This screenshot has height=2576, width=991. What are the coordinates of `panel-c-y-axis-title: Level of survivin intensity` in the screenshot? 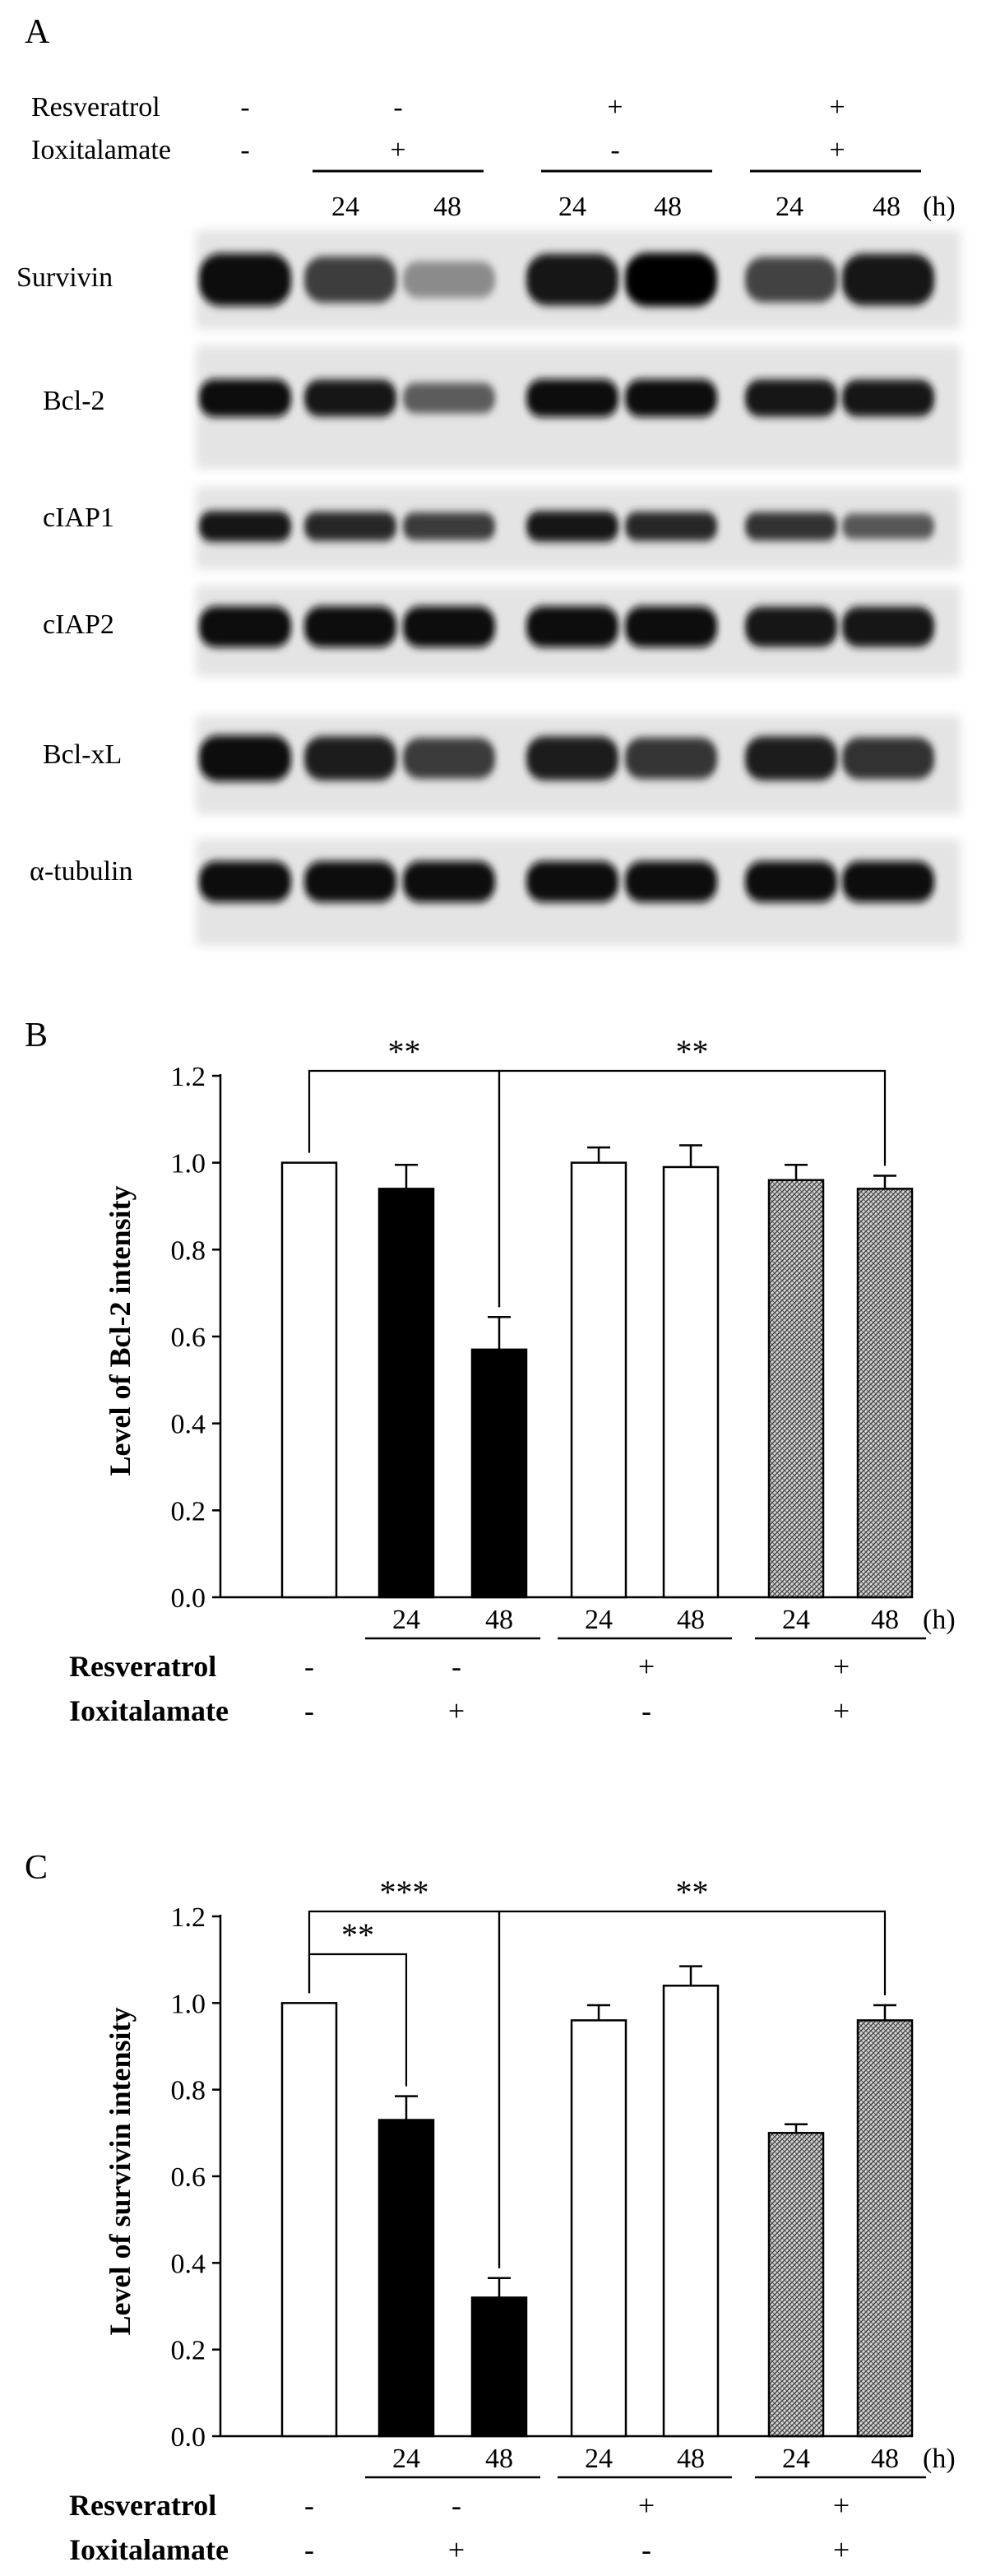 It's located at (120, 2171).